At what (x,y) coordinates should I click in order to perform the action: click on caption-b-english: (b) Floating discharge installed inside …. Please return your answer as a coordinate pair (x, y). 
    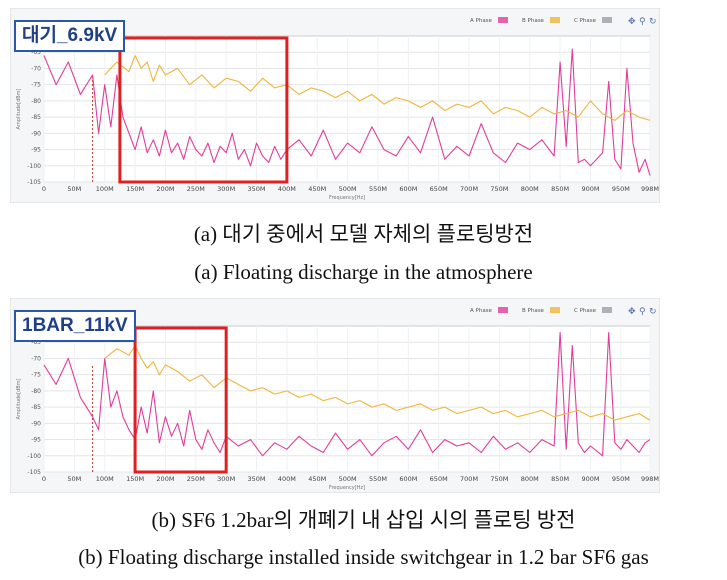
    Looking at the image, I should click on (363, 557).